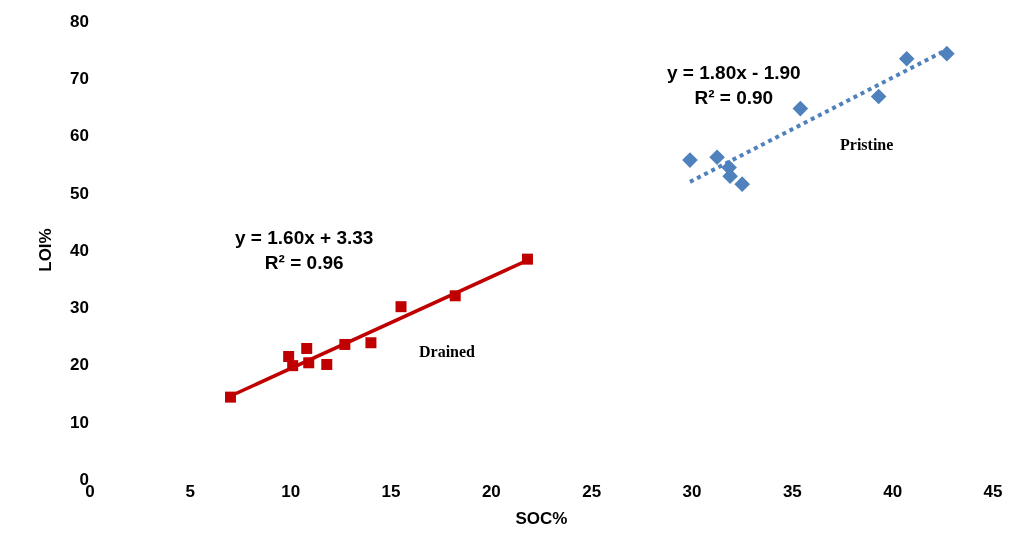 The image size is (1014, 555). What do you see at coordinates (447, 351) in the screenshot?
I see `text: Drained` at bounding box center [447, 351].